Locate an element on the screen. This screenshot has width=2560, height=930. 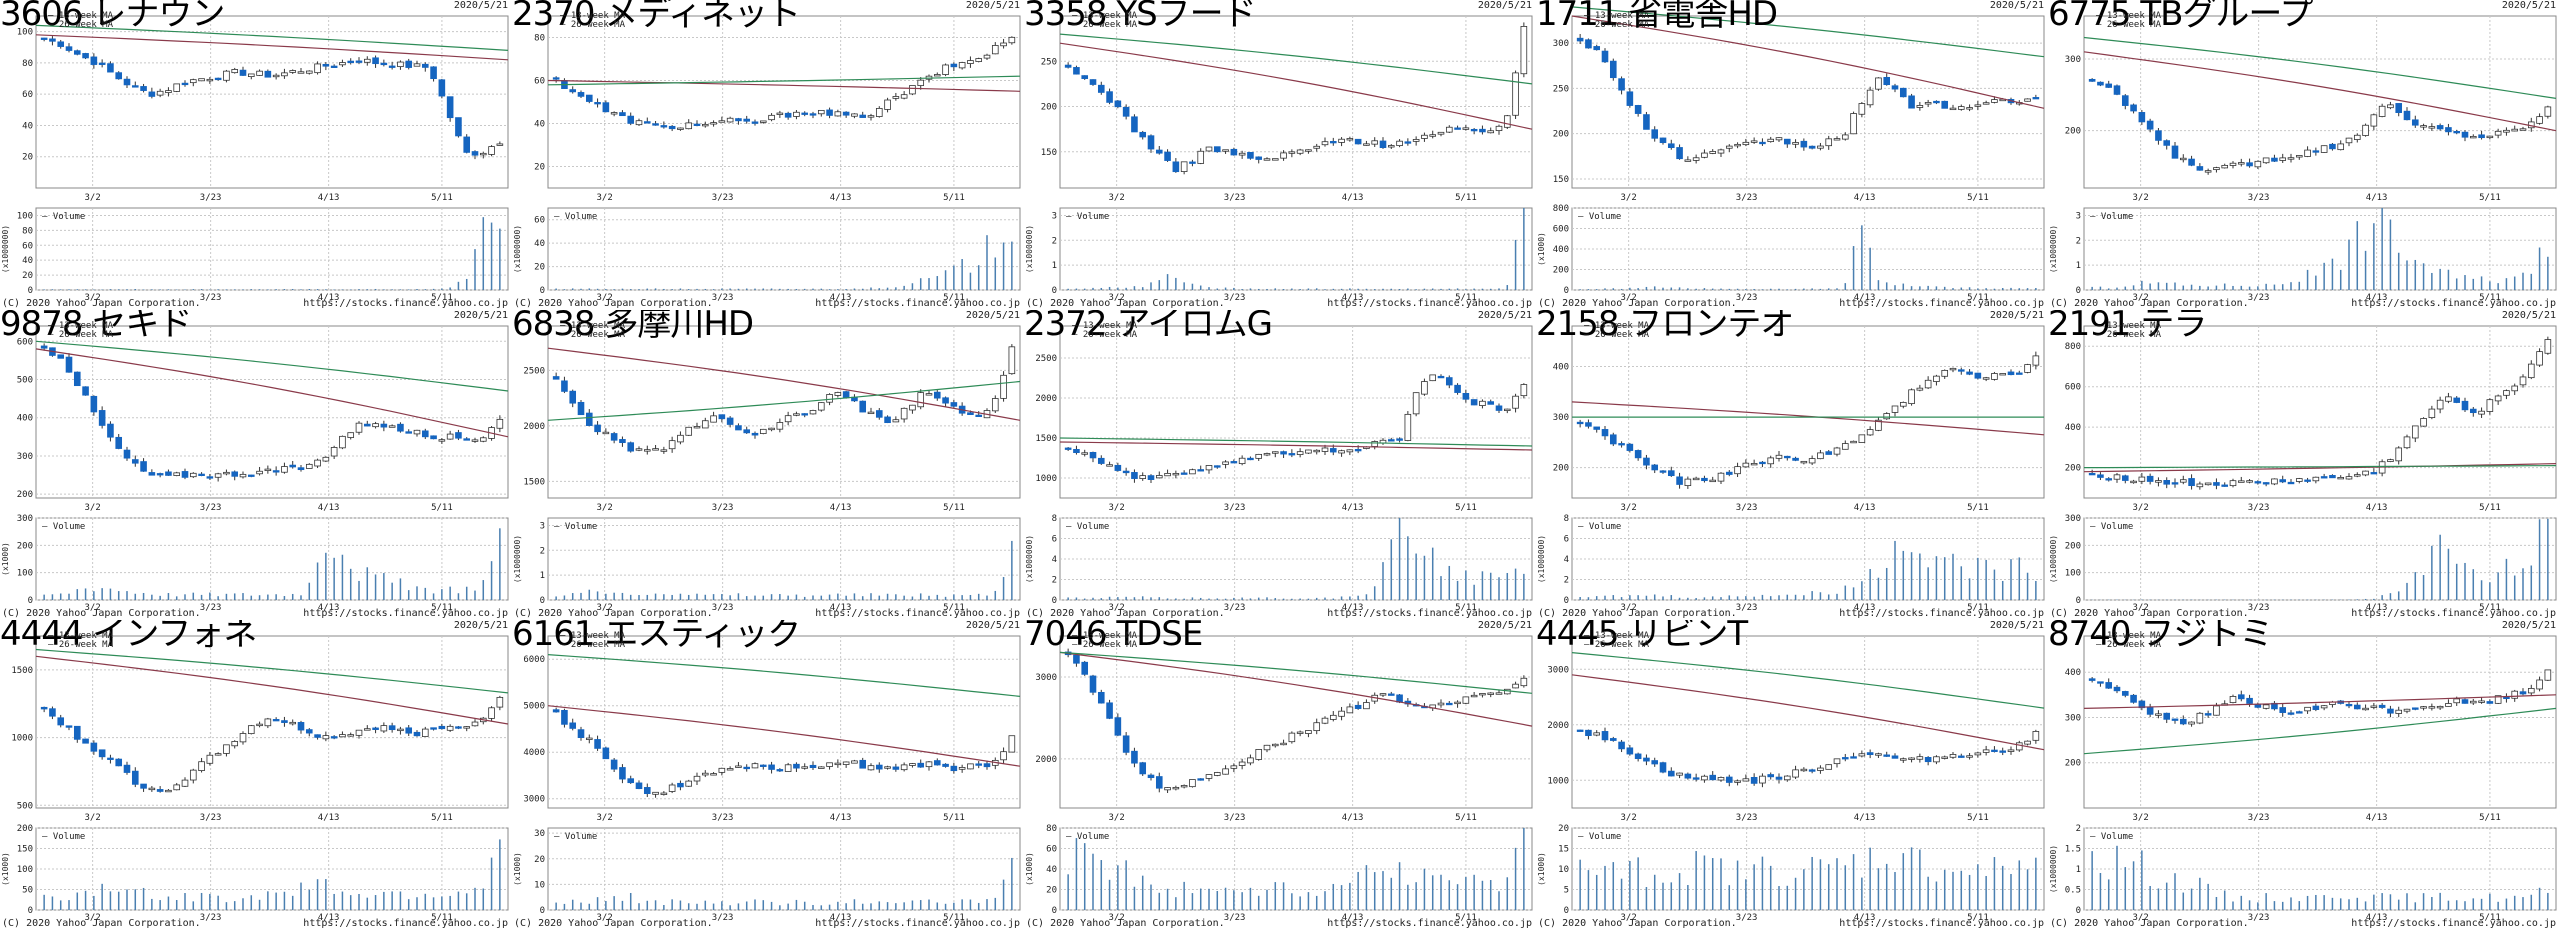
price-tick-label: 200 is located at coordinates (1561, 135).